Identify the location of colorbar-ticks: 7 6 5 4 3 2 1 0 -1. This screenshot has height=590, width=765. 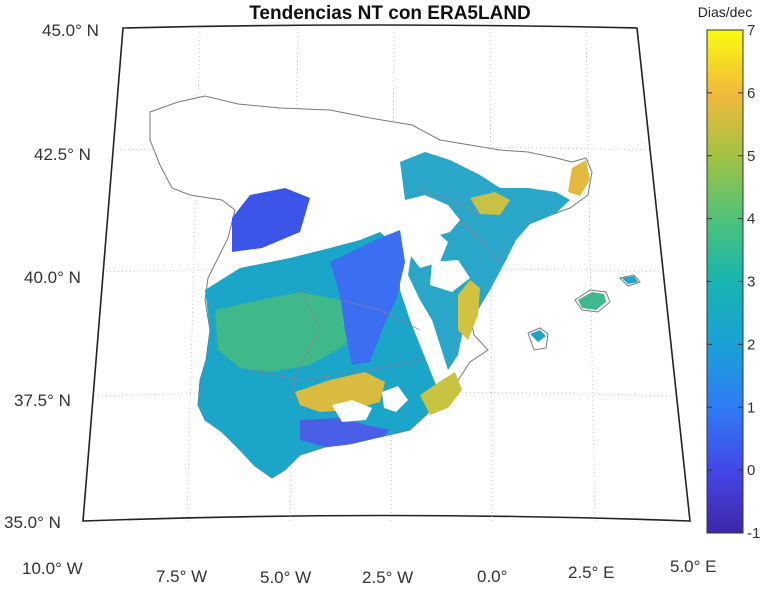
(733, 282).